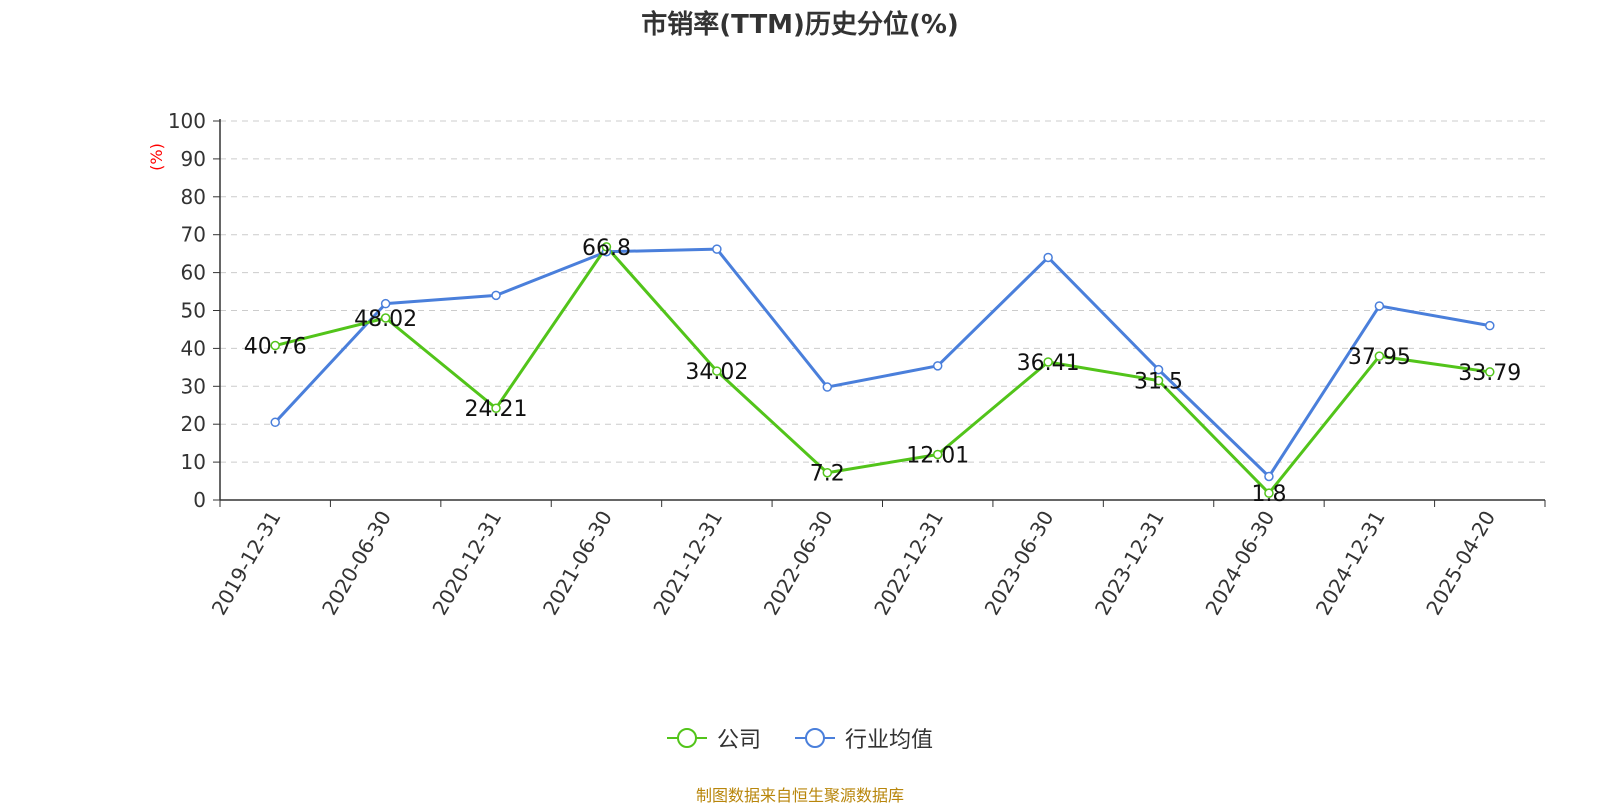 The image size is (1600, 806). I want to click on data-label-company: 66.8, so click(606, 248).